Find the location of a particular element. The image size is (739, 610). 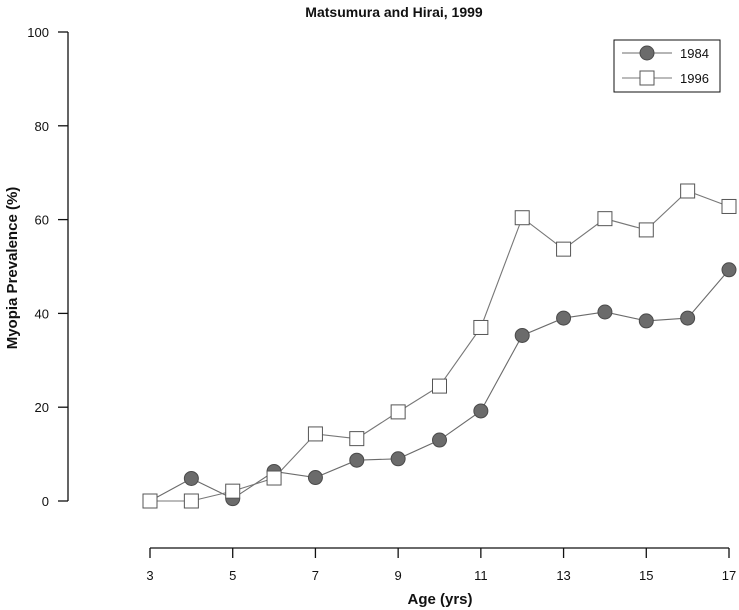

legend-label-1996: 1996 is located at coordinates (694, 78).